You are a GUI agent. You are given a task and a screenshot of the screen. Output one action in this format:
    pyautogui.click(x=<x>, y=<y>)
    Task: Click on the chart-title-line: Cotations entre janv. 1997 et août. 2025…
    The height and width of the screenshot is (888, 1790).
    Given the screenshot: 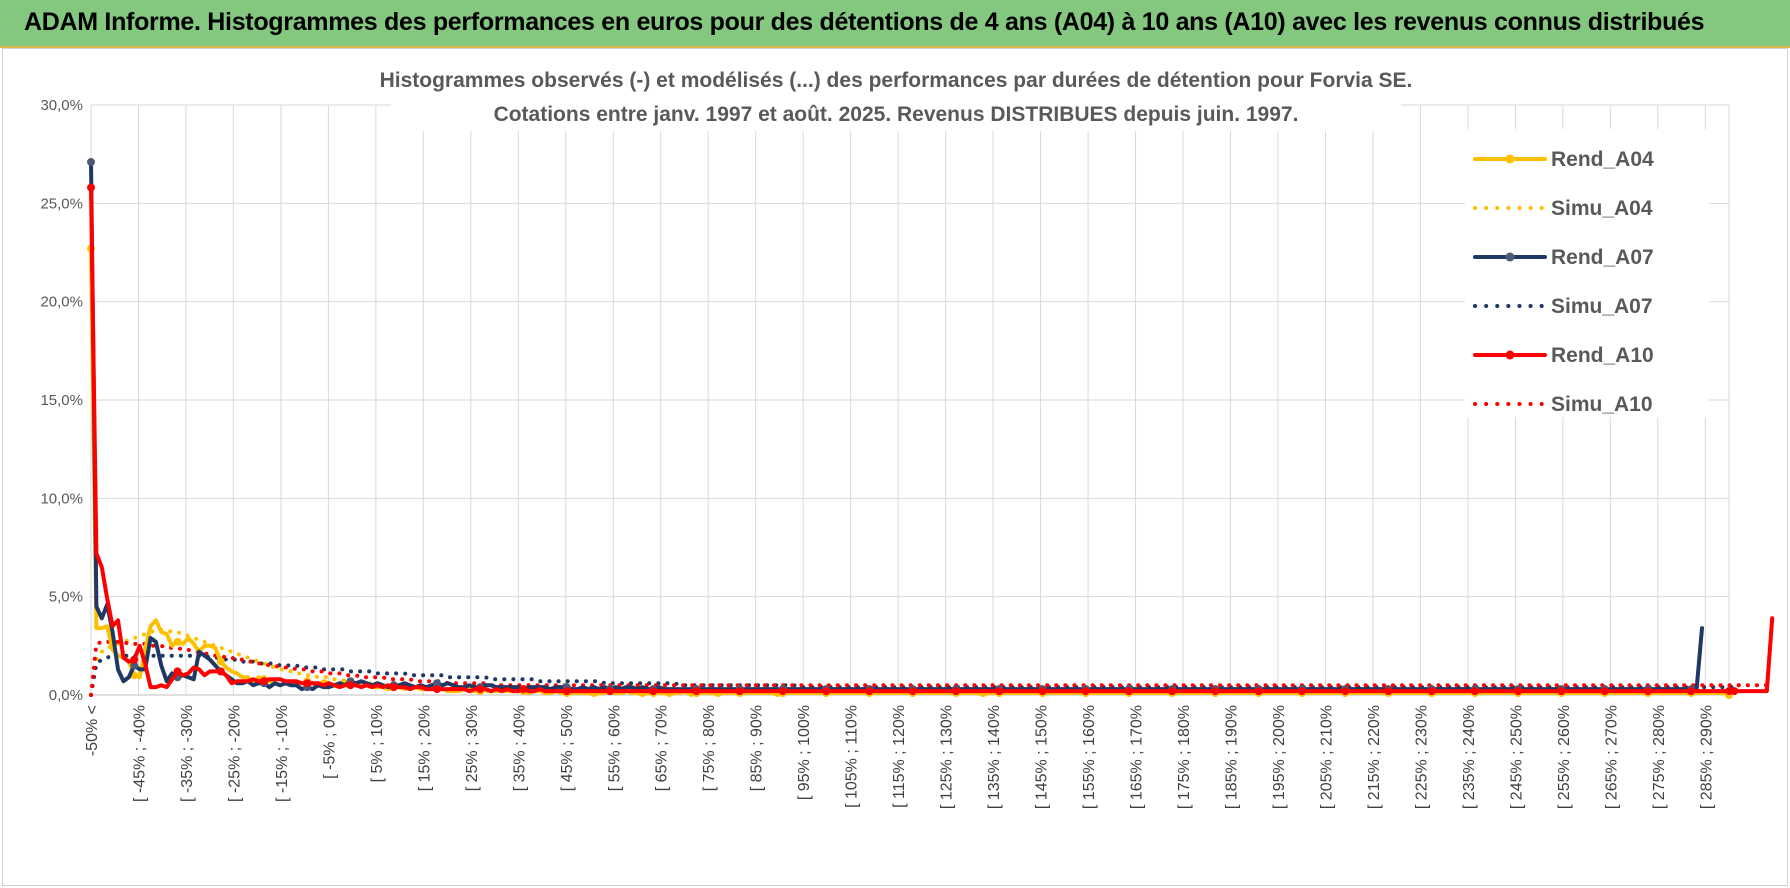 What is the action you would take?
    pyautogui.click(x=896, y=114)
    